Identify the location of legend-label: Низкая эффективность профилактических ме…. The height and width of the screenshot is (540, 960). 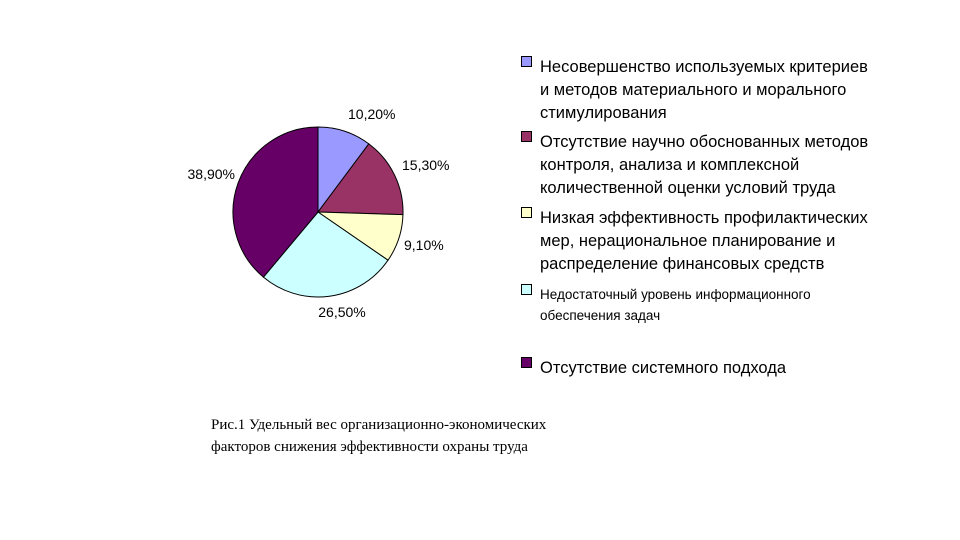
(704, 241).